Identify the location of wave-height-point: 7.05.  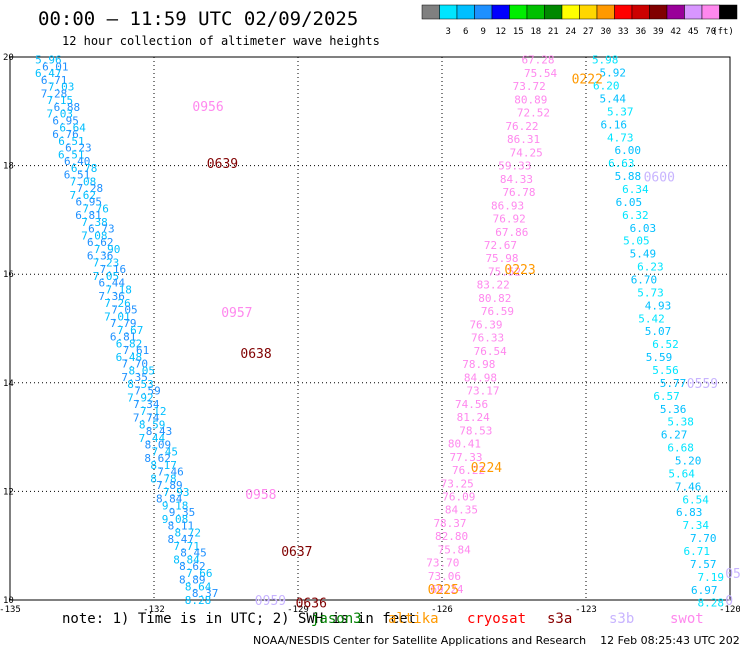
(124, 310).